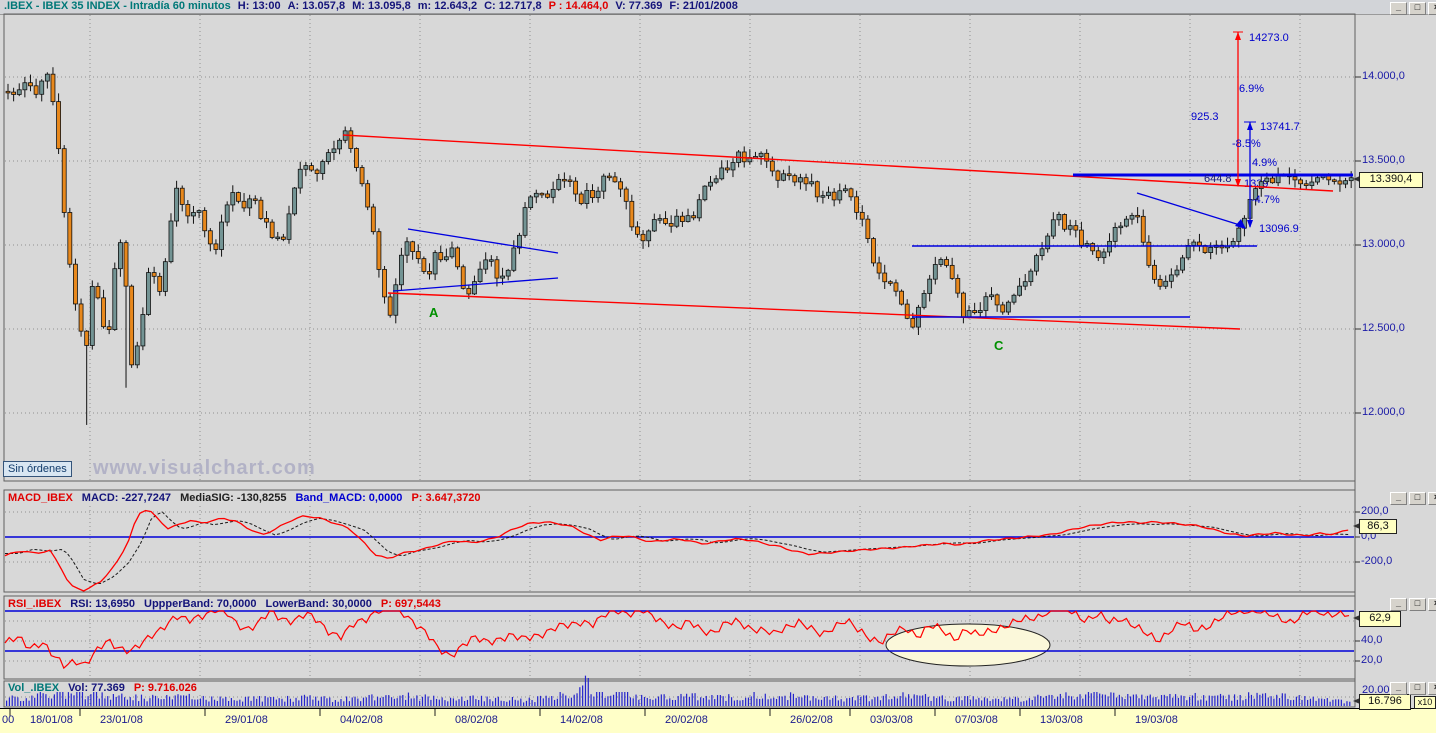  Describe the element at coordinates (126, 498) in the screenshot. I see `header-field: MACD: -227,7247` at that location.